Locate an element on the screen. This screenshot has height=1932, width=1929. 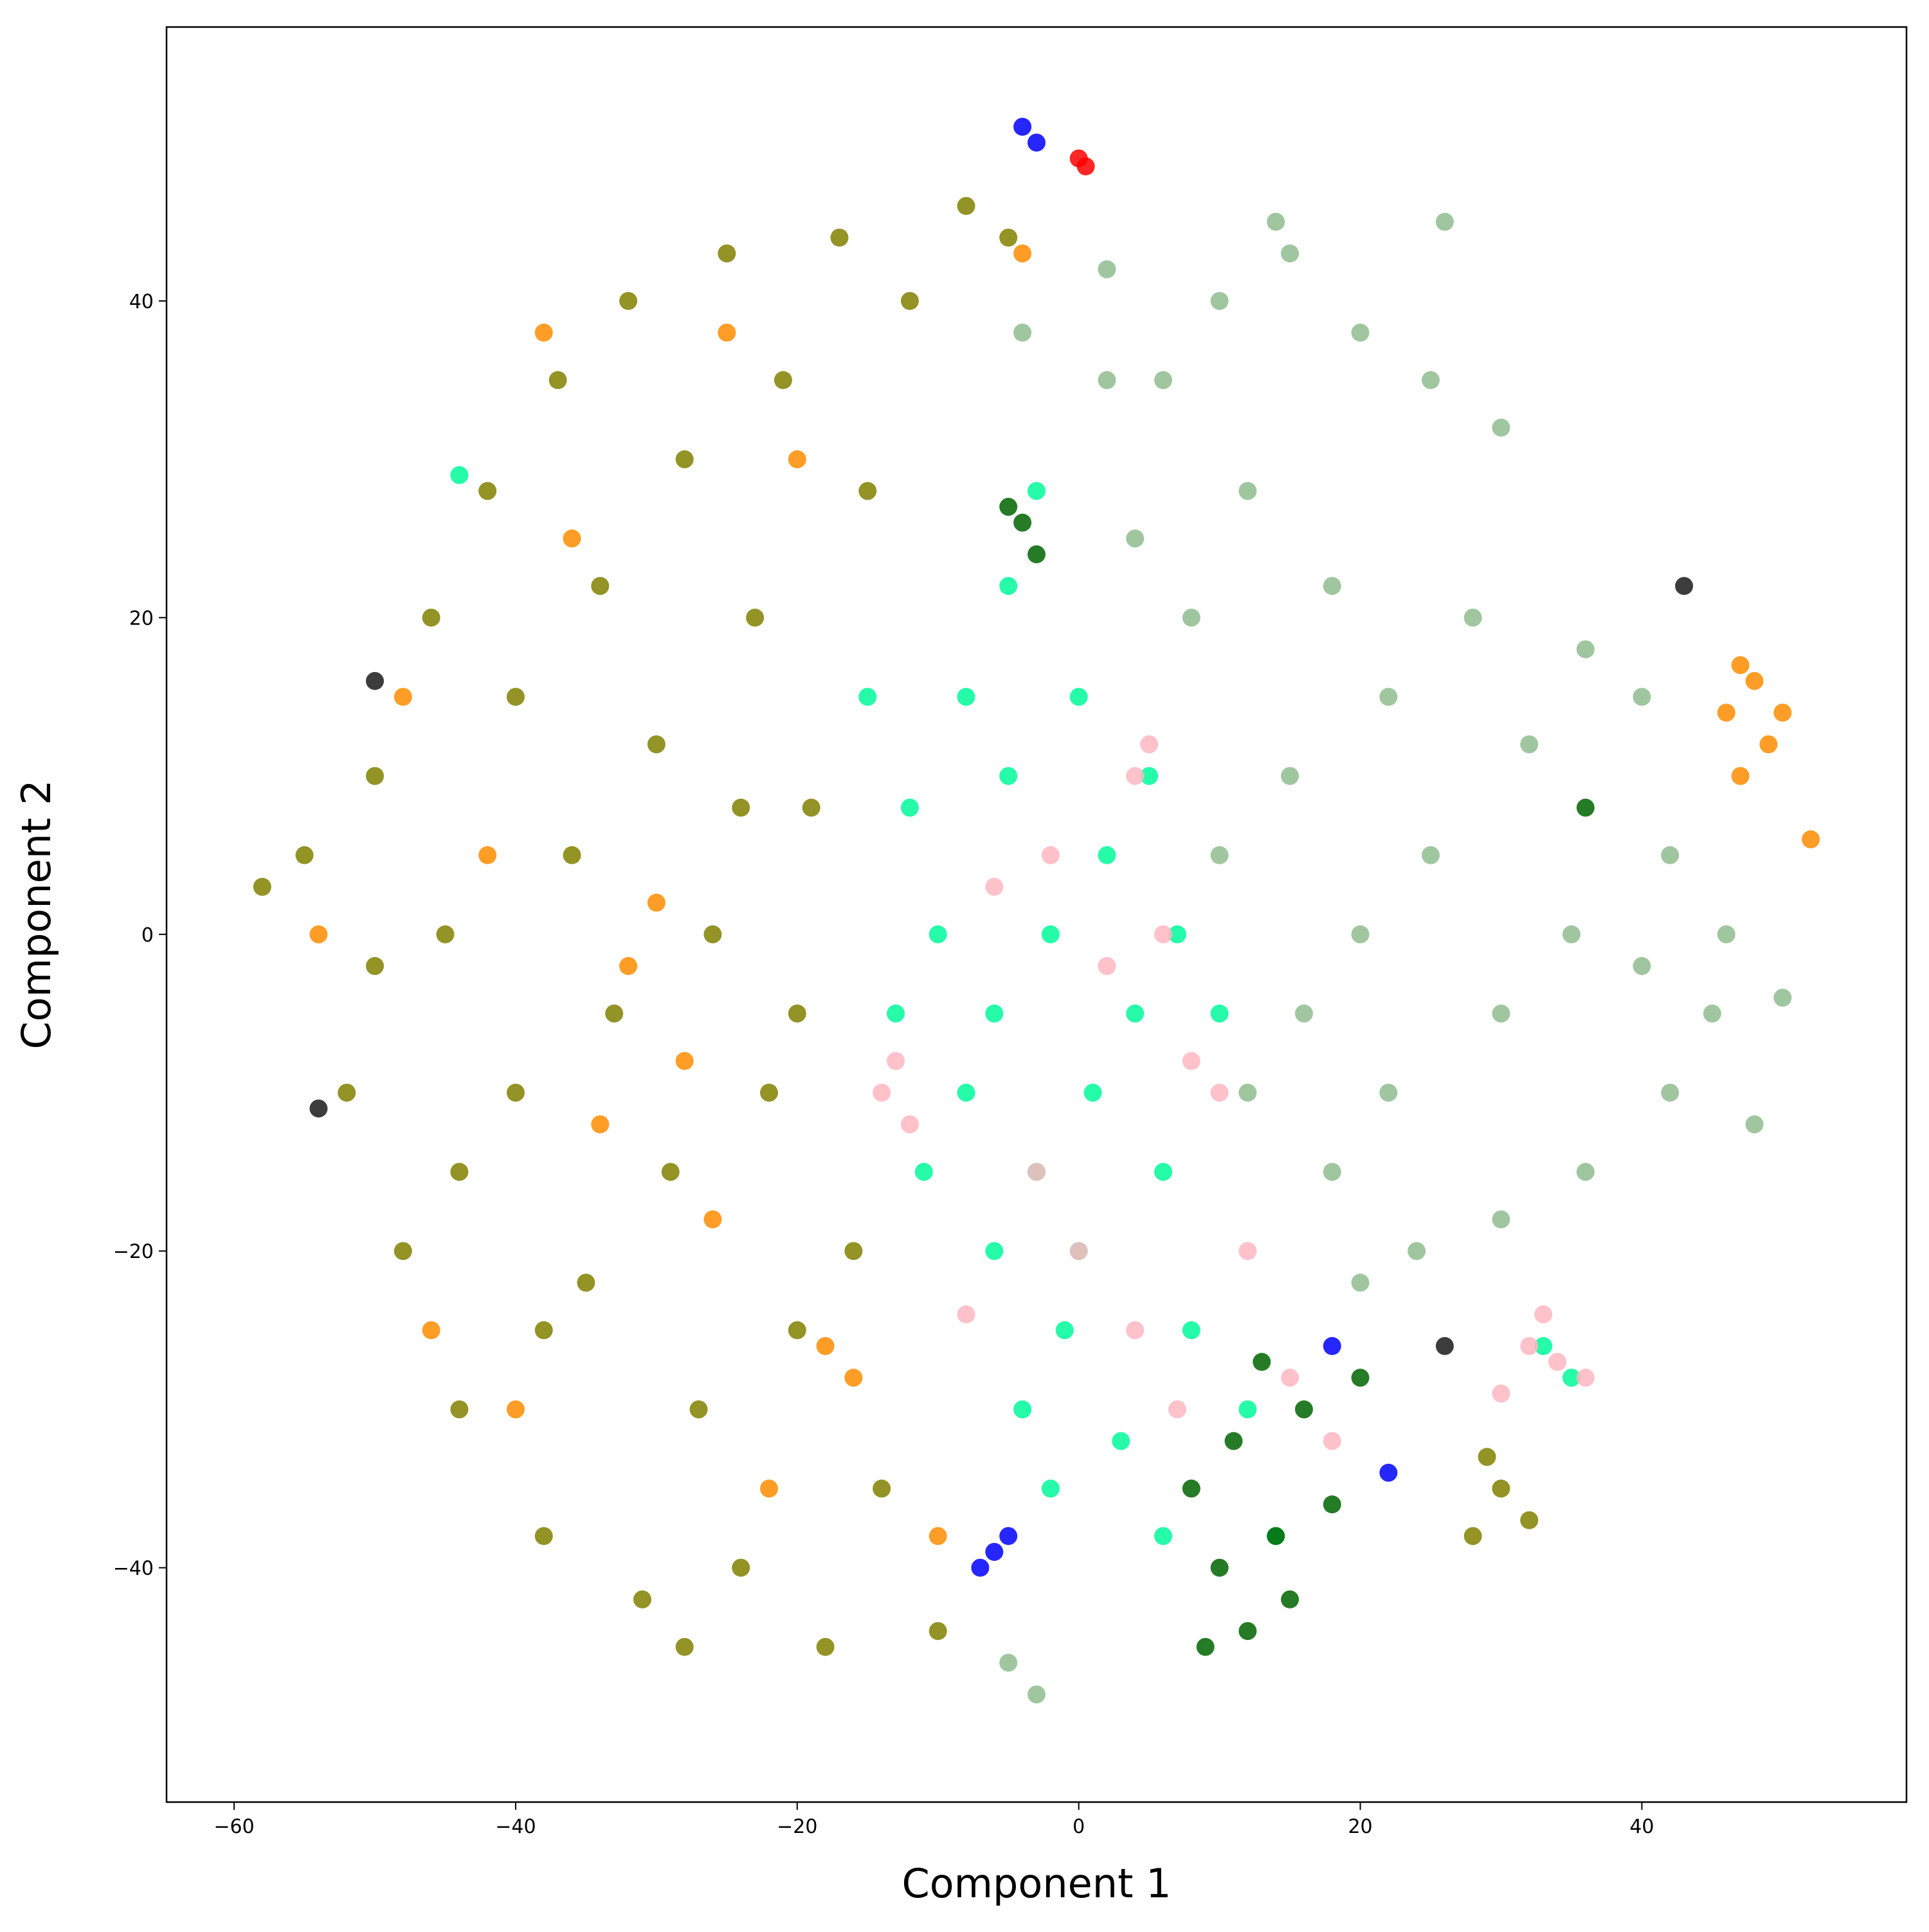
y-tick-label: −20 is located at coordinates (133, 1252).